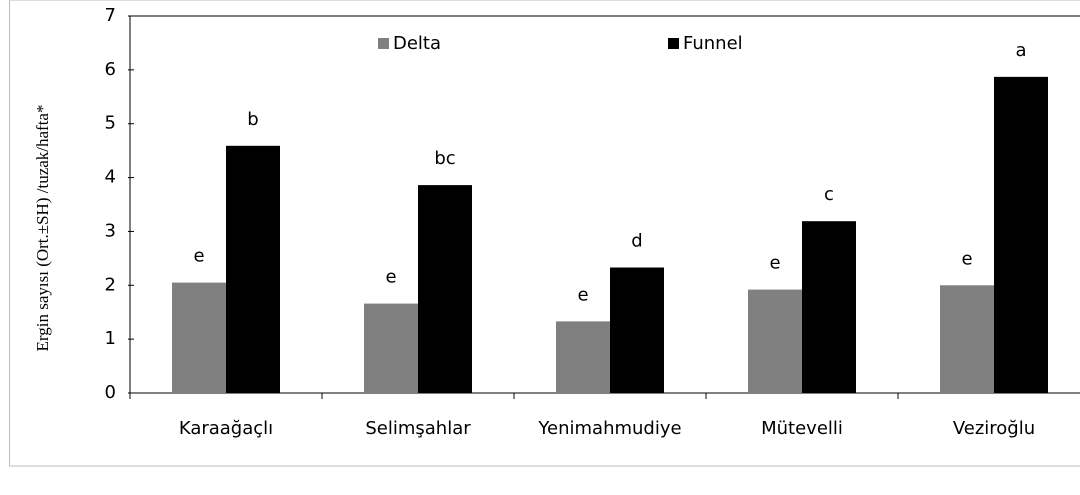 The height and width of the screenshot is (495, 1080). I want to click on legend-label: Delta, so click(417, 43).